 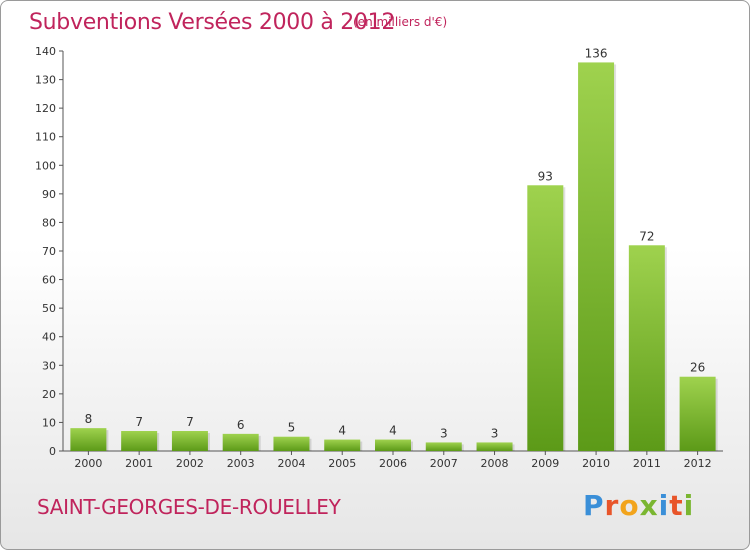 I want to click on logo-letter: r, so click(x=612, y=505).